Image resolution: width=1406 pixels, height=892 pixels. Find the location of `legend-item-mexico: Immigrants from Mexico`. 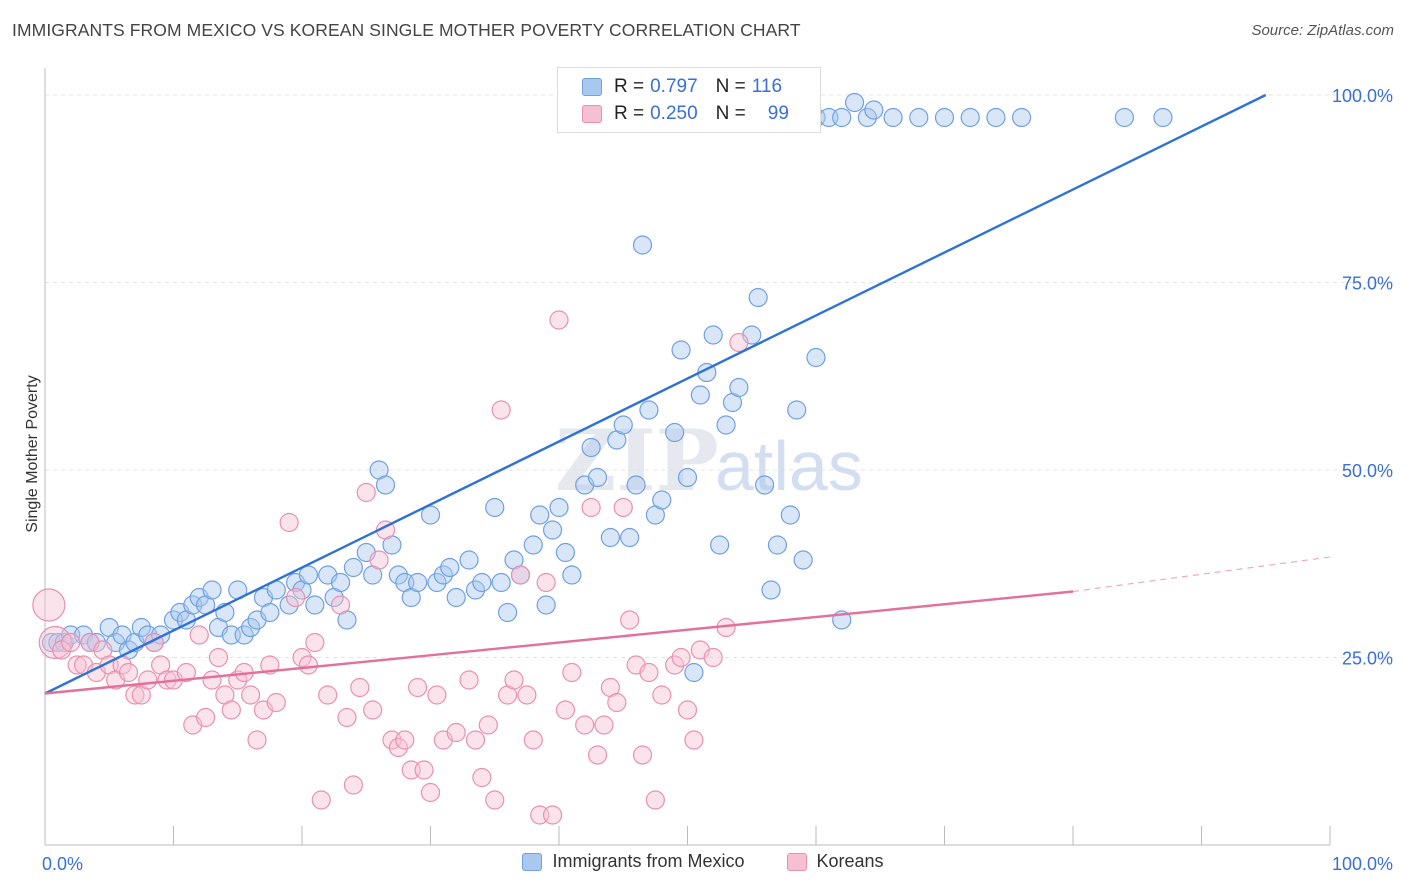

legend-item-mexico: Immigrants from Mexico is located at coordinates (633, 861).